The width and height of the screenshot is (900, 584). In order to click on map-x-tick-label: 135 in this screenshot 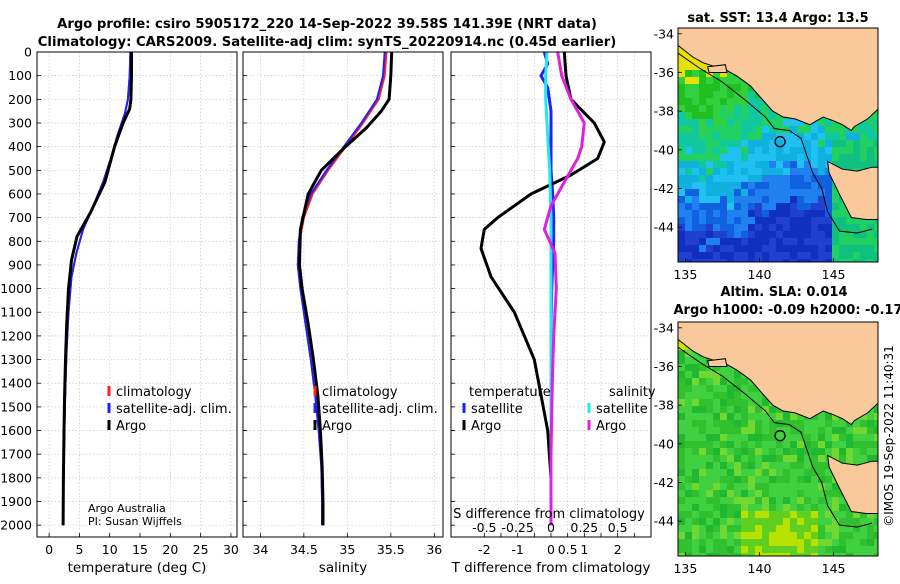, I will do `click(685, 274)`.